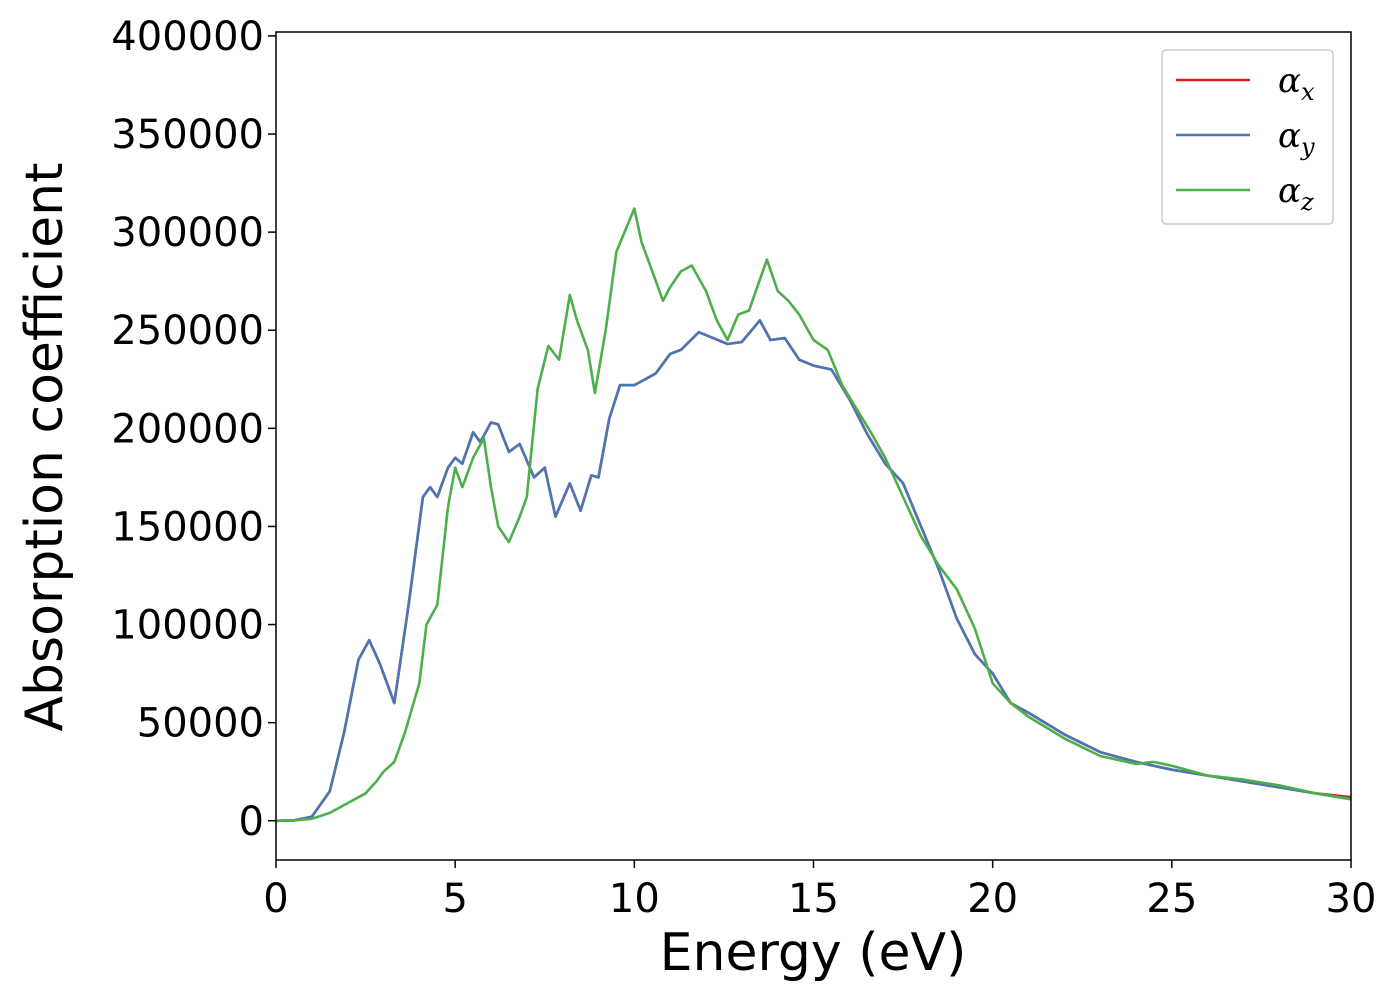 The height and width of the screenshot is (1000, 1400). I want to click on y-tick-label: 0, so click(251, 822).